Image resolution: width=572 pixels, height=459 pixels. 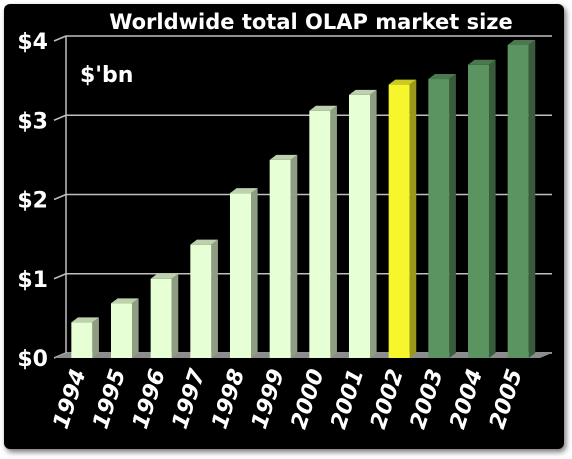 What do you see at coordinates (348, 399) in the screenshot?
I see `x-tick-label: 2001` at bounding box center [348, 399].